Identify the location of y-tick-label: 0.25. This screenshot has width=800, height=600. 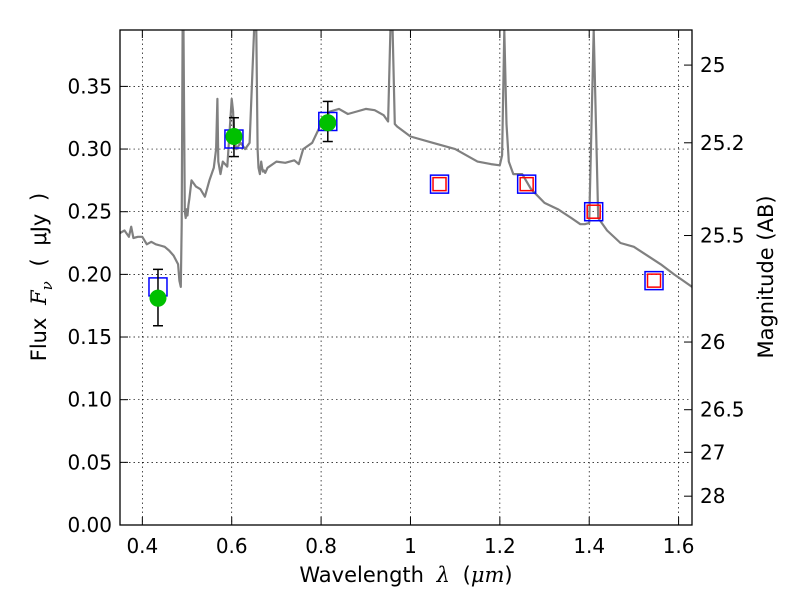
(89, 212).